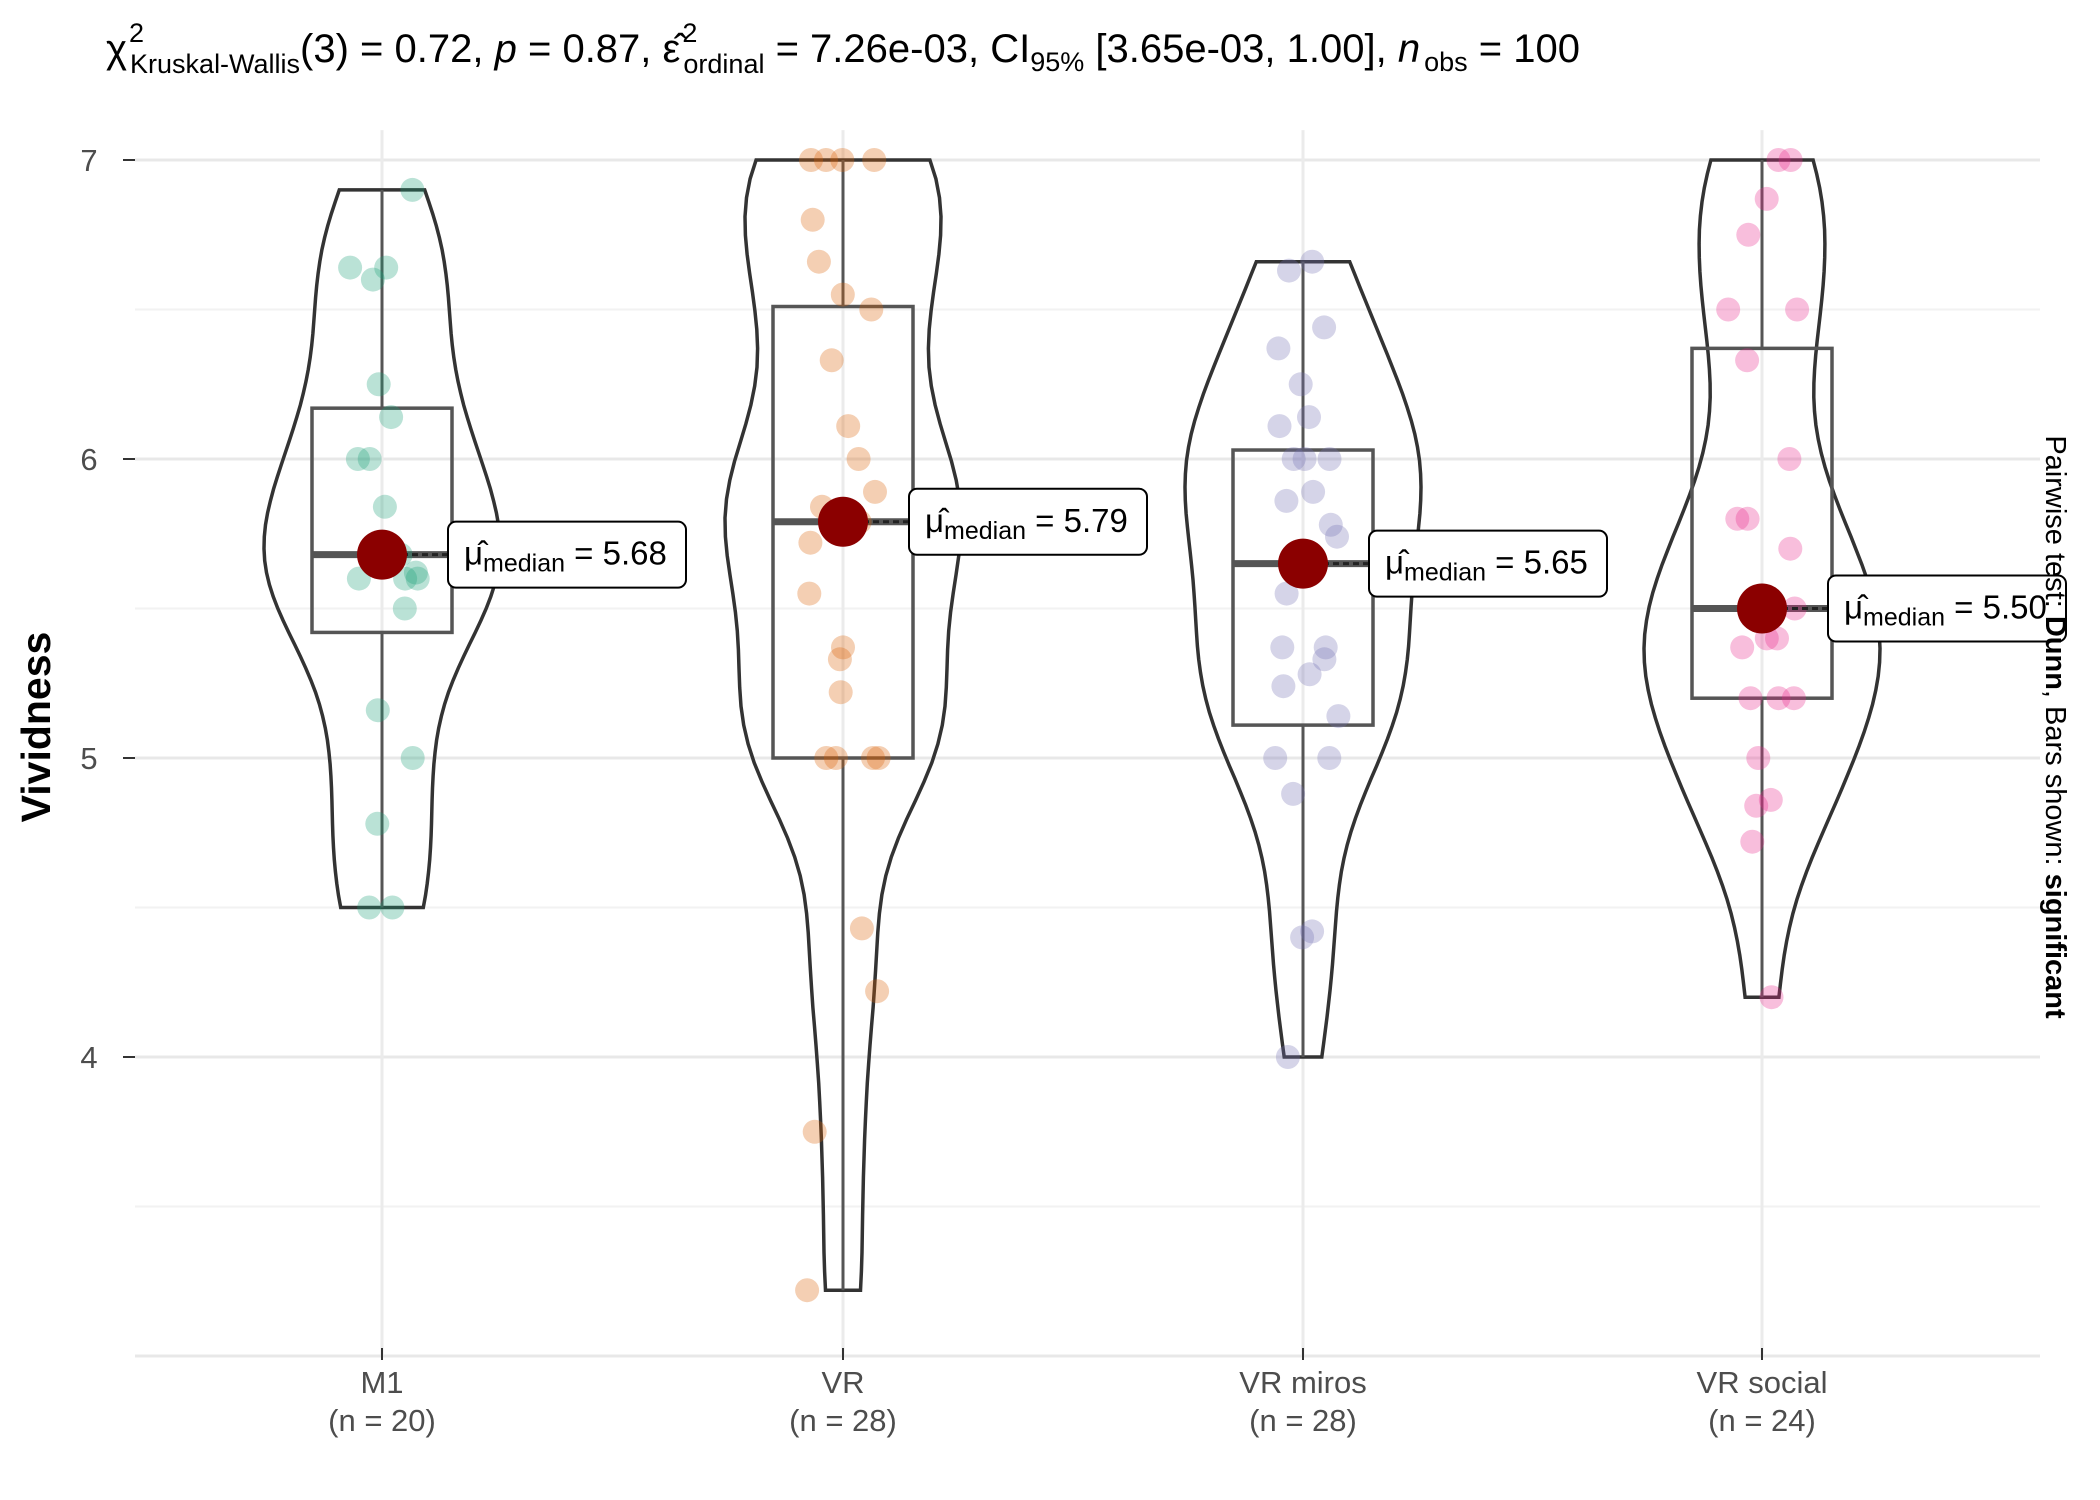  Describe the element at coordinates (88, 1057) in the screenshot. I see `y-tick-label: 4` at that location.